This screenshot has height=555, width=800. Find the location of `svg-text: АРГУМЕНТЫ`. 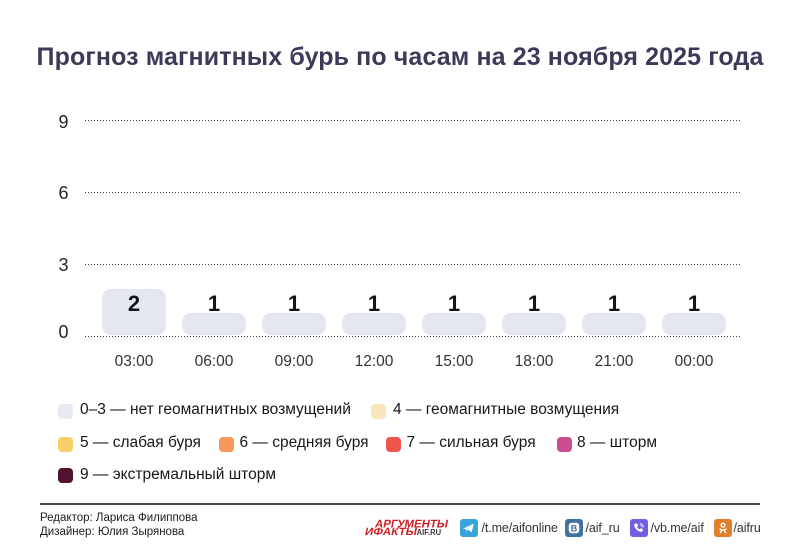

svg-text: АРГУМЕНТЫ is located at coordinates (412, 525).